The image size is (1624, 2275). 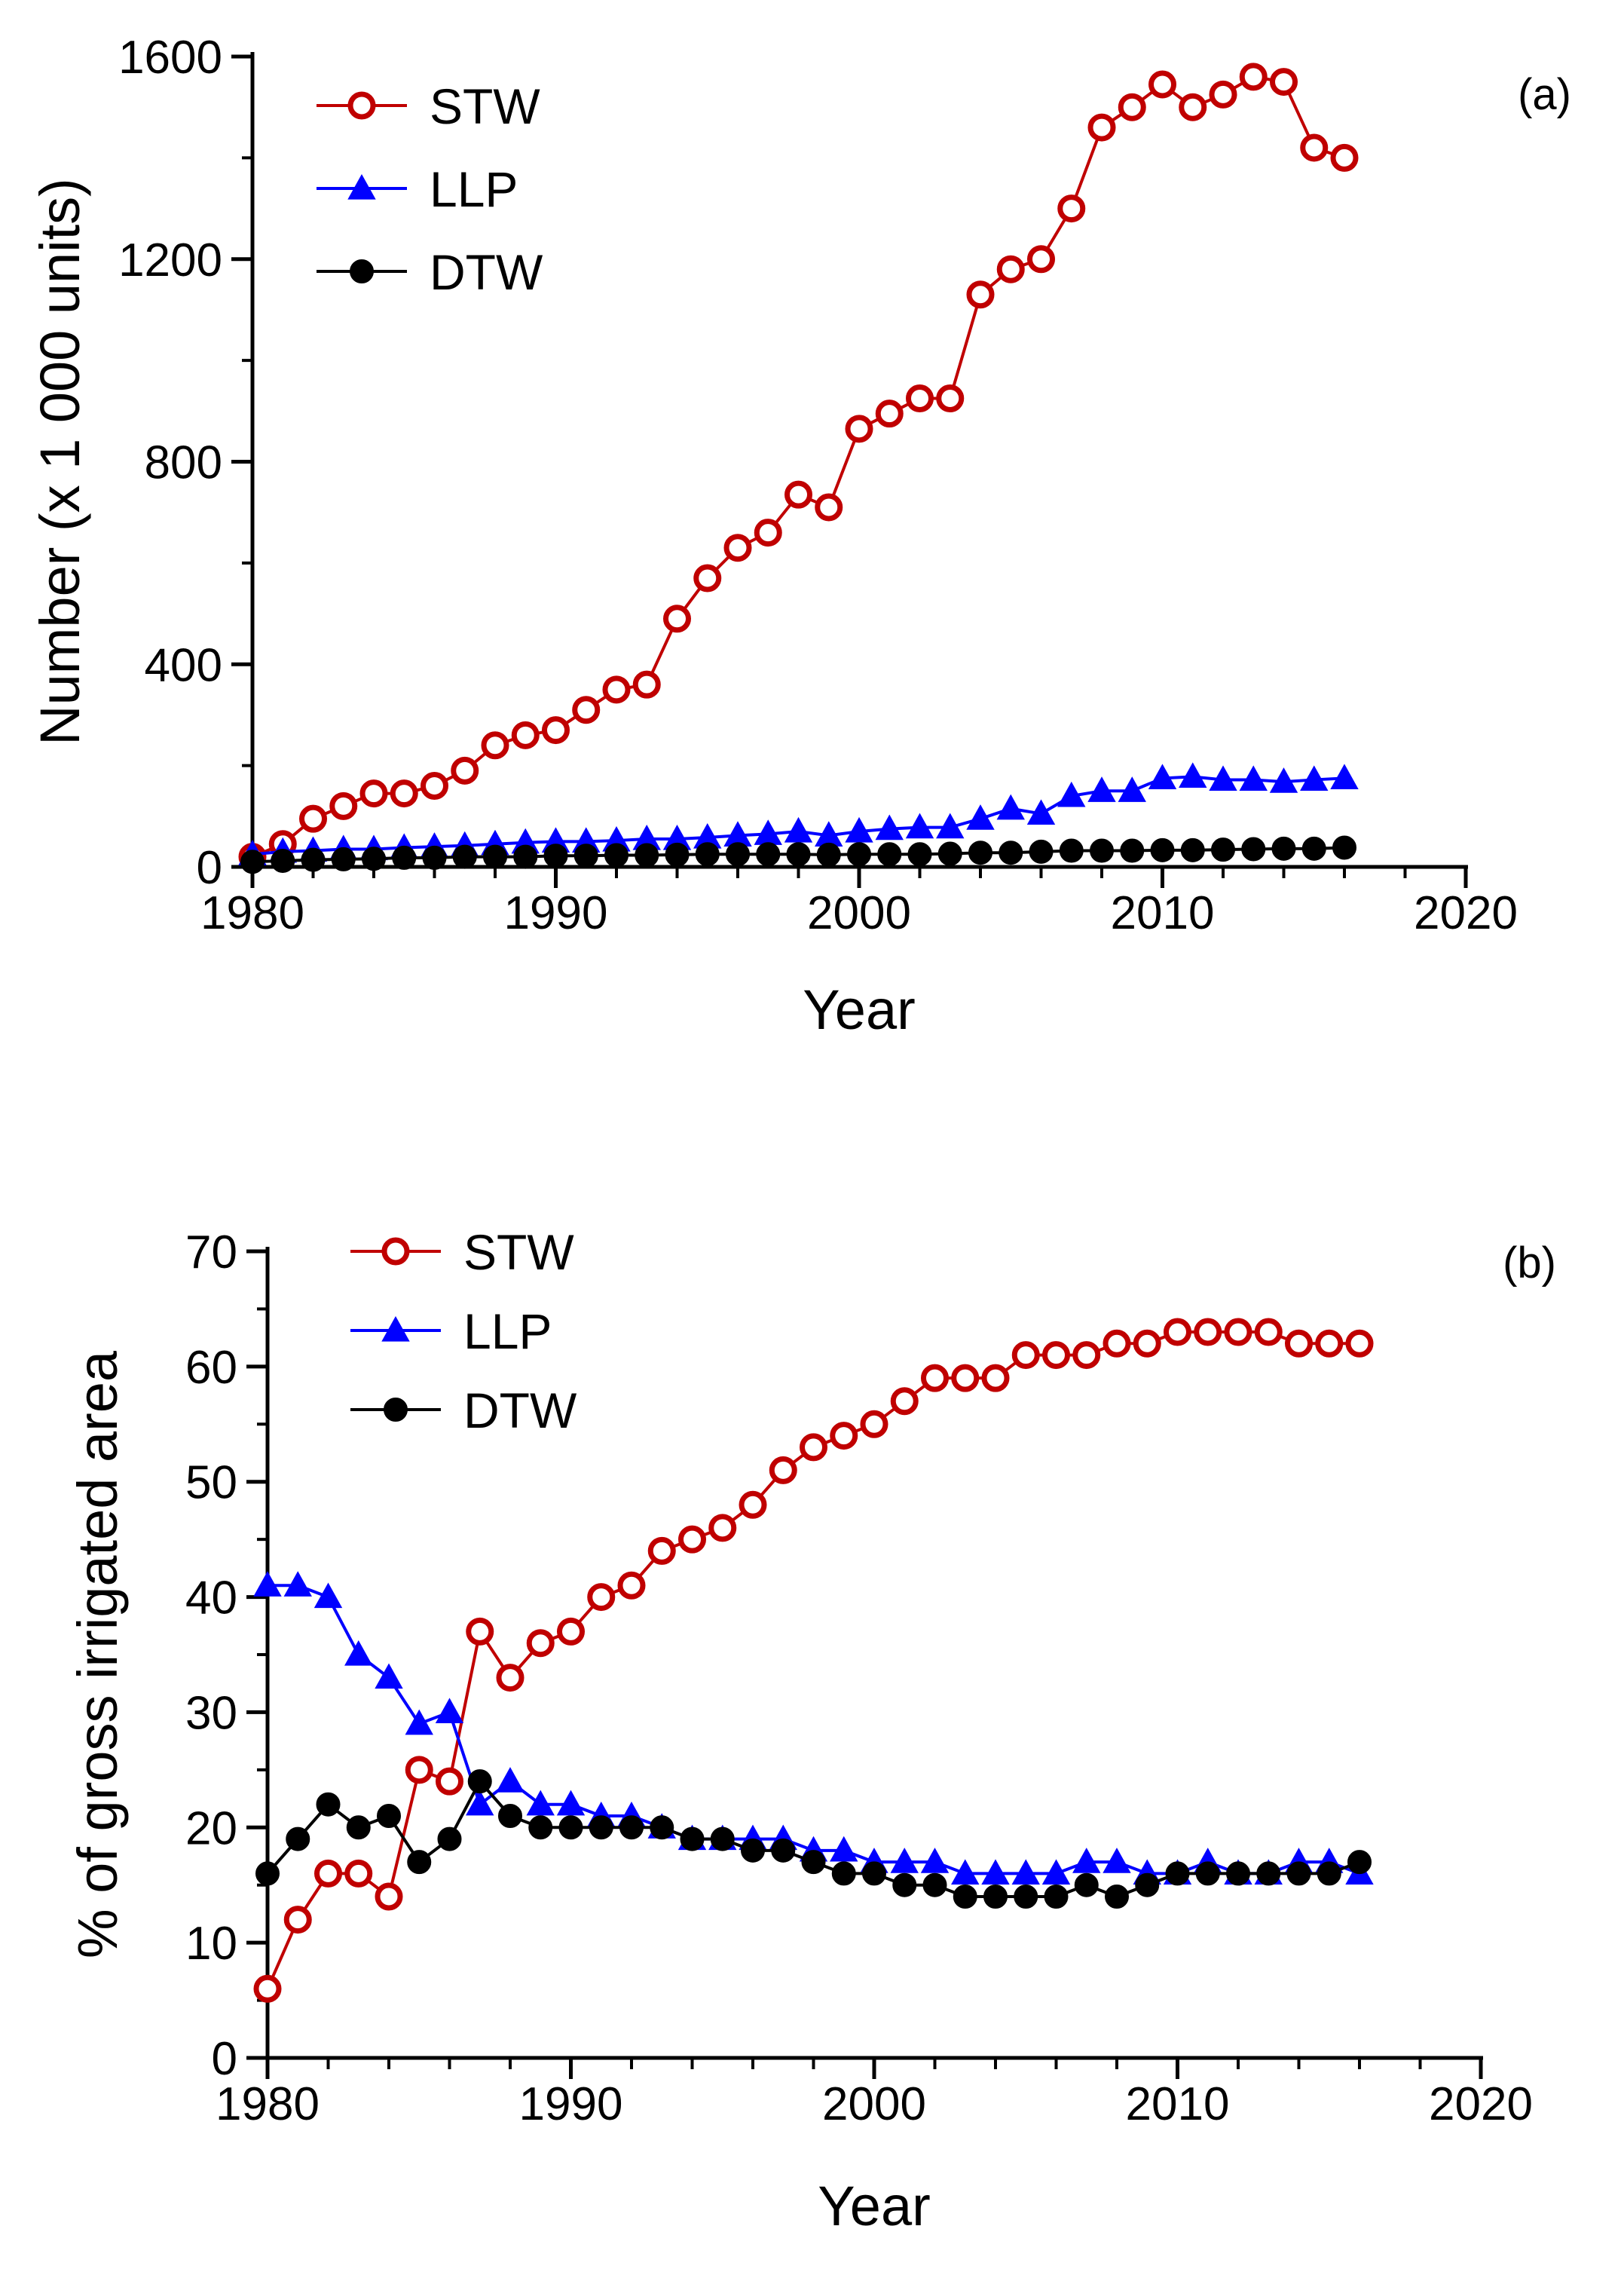 I want to click on legend-item-stw: STW, so click(x=428, y=106).